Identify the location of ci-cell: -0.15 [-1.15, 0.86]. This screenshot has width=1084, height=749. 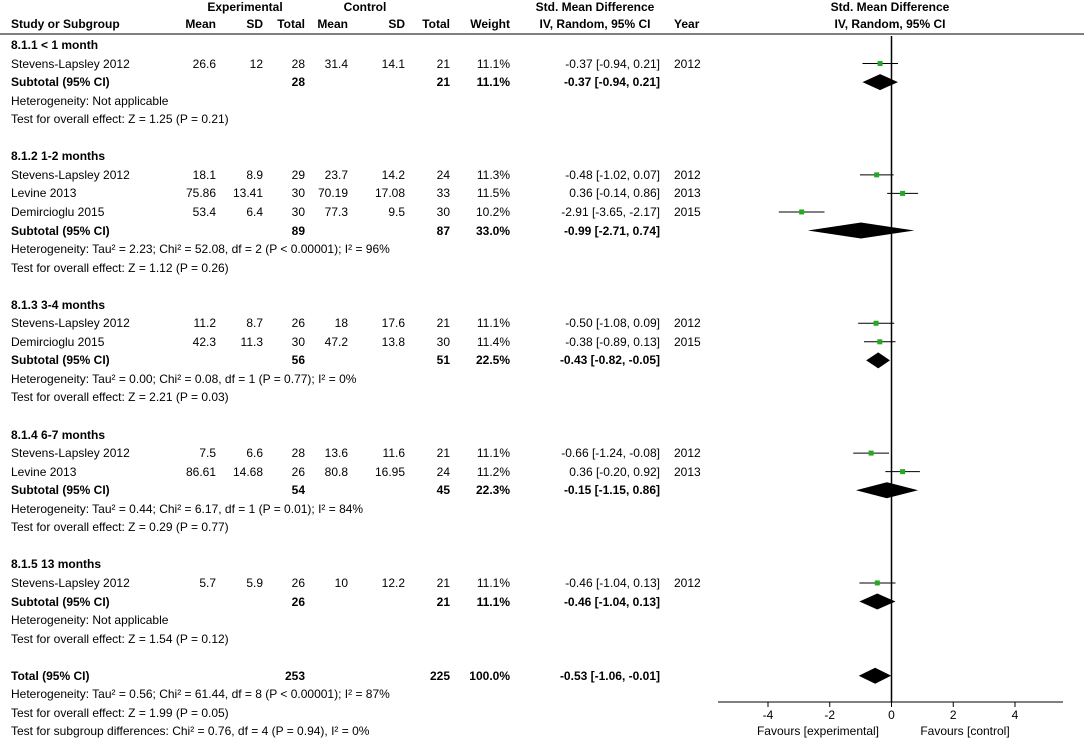
(611, 490).